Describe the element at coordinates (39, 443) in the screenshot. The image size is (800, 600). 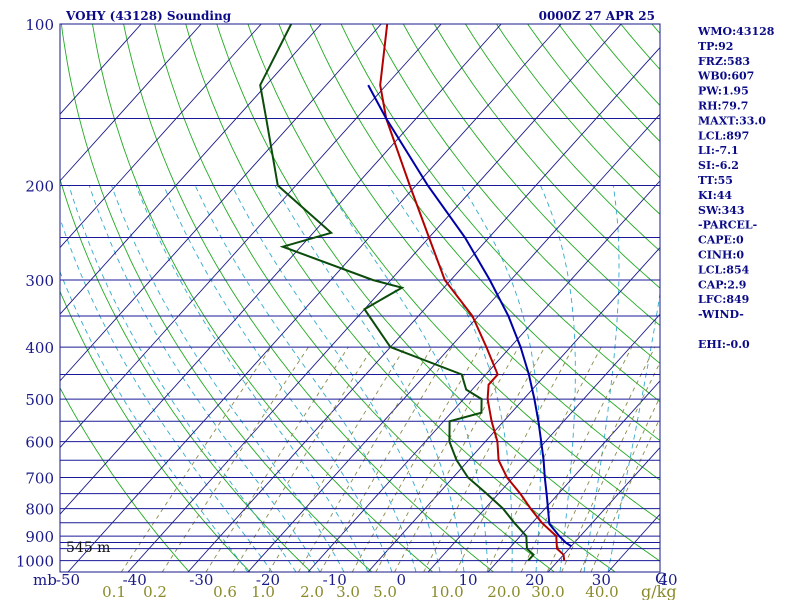
I see `pressure-tick-label: 600` at that location.